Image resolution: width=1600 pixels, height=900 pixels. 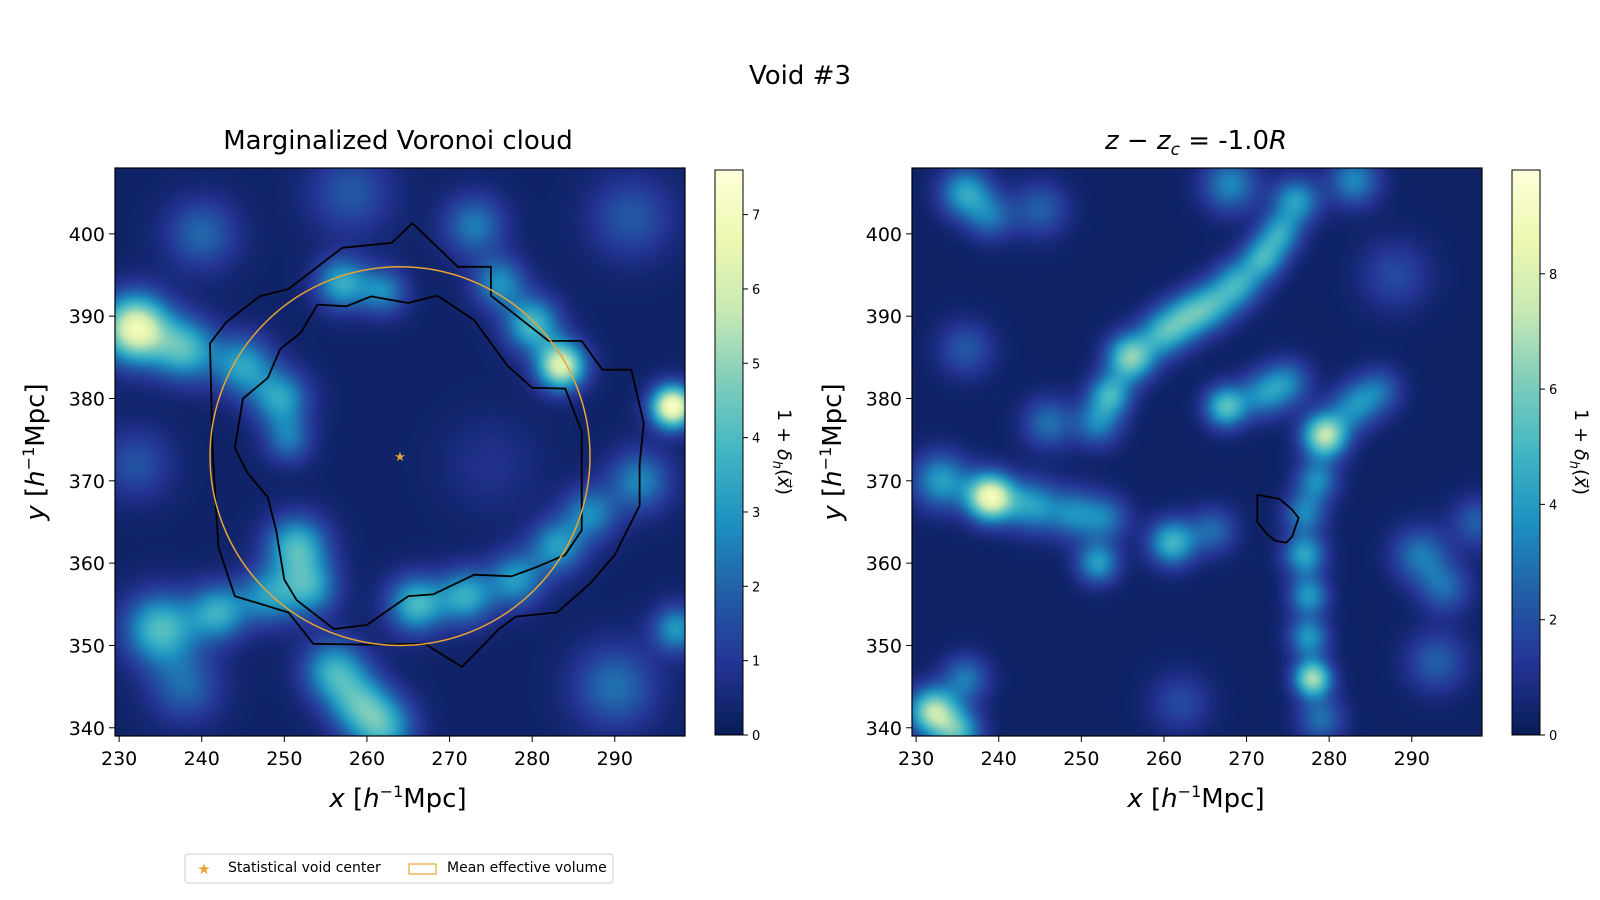 I want to click on mean-effective-volume-circle, so click(x=400, y=456).